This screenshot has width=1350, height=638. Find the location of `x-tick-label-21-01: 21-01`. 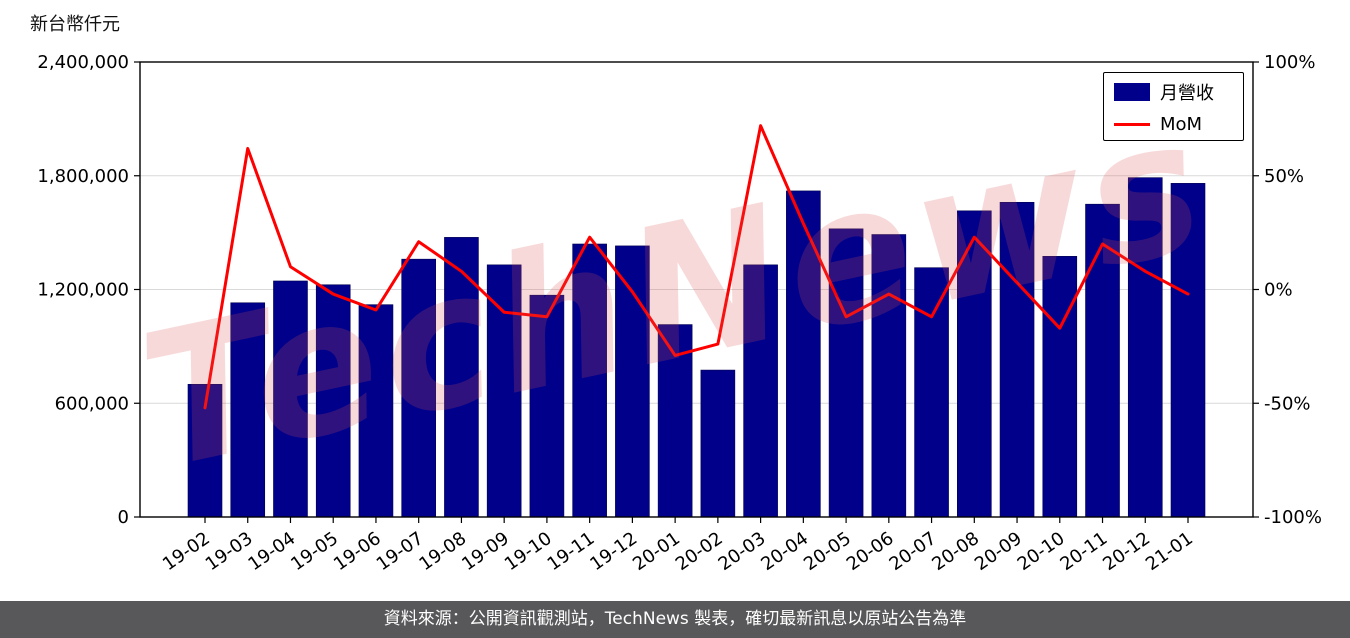

x-tick-label-21-01: 21-01 is located at coordinates (1169, 551).